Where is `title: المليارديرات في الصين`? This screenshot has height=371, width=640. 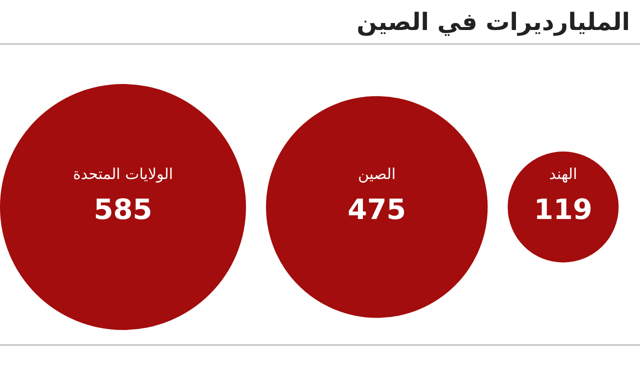
title: المليارديرات في الصين is located at coordinates (493, 22).